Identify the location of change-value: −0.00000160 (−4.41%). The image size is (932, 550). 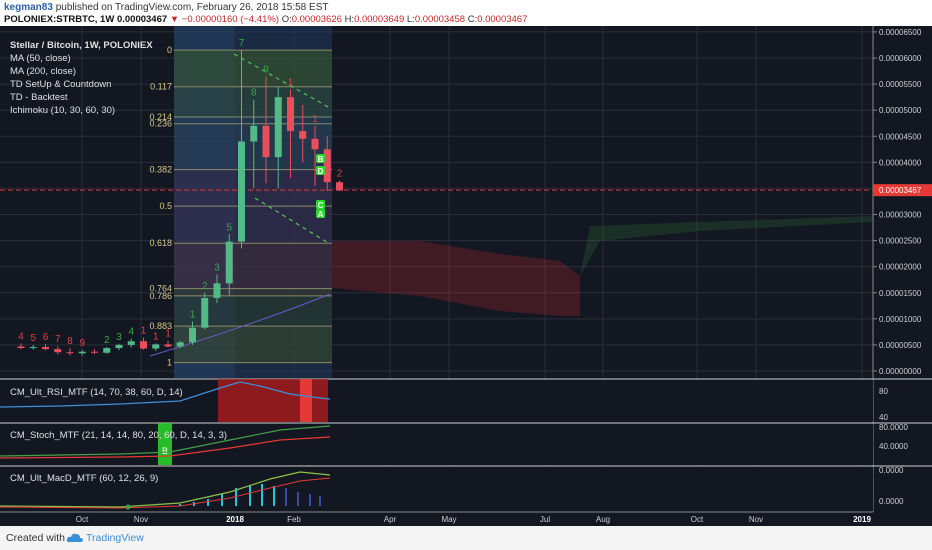
(230, 19).